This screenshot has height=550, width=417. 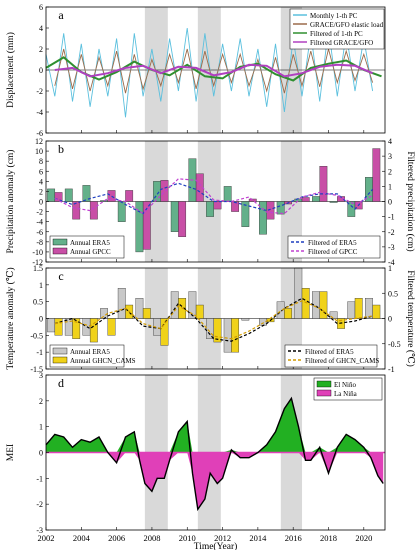 I want to click on y-axis-label: Displacement (mm), so click(x=10, y=70).